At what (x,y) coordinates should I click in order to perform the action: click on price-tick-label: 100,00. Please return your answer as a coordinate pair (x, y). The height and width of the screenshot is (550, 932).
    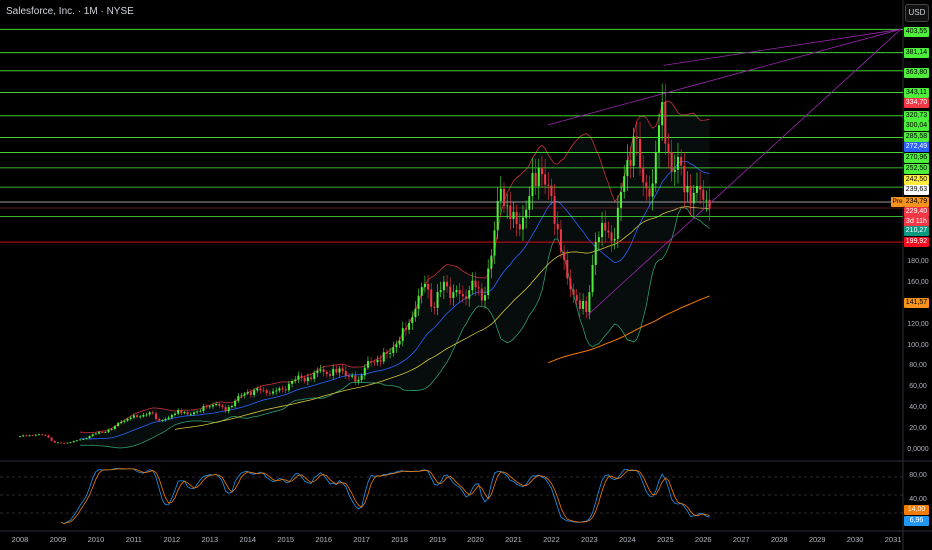
    Looking at the image, I should click on (918, 345).